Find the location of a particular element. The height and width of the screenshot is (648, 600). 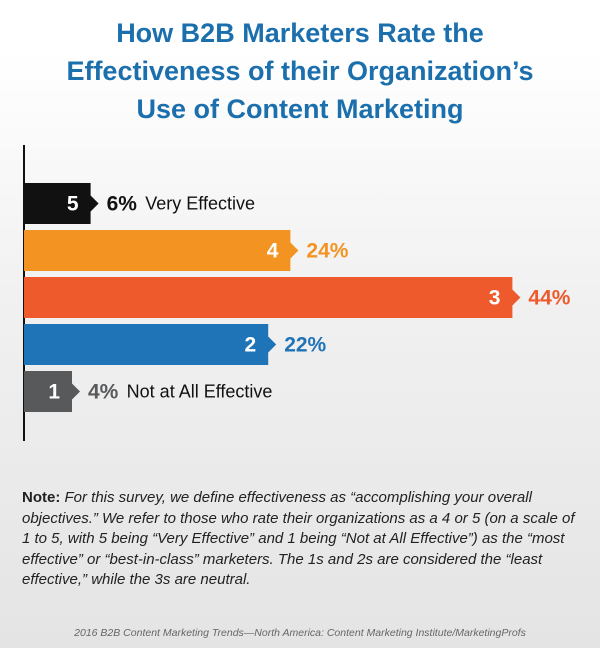

bar-value-label: 44% is located at coordinates (549, 298).